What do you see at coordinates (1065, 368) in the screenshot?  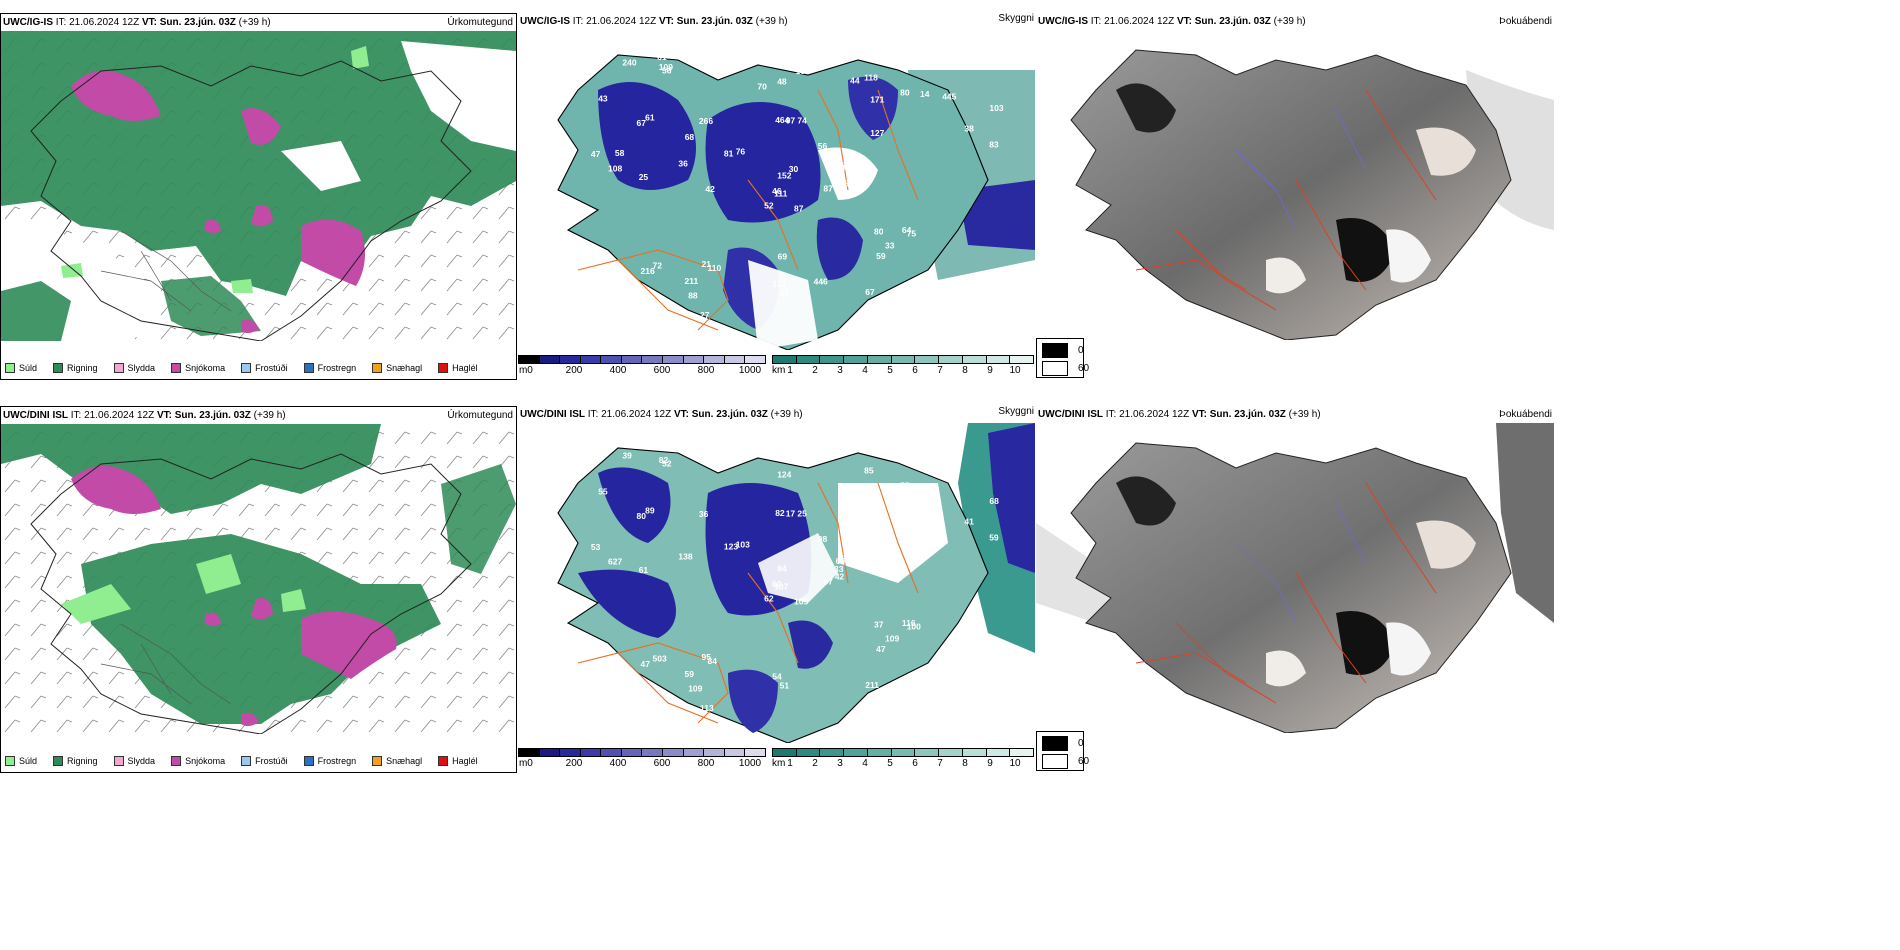 I see `legend-item: 60` at bounding box center [1065, 368].